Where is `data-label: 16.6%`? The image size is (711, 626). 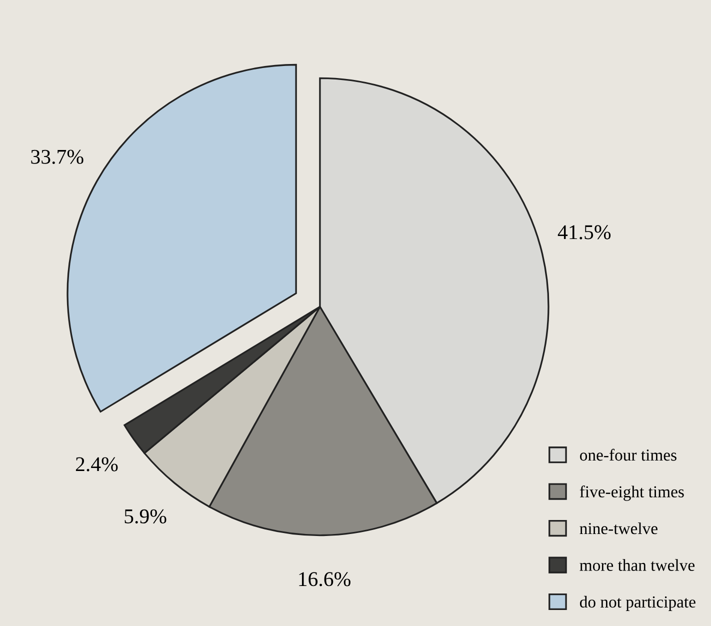 data-label: 16.6% is located at coordinates (324, 579).